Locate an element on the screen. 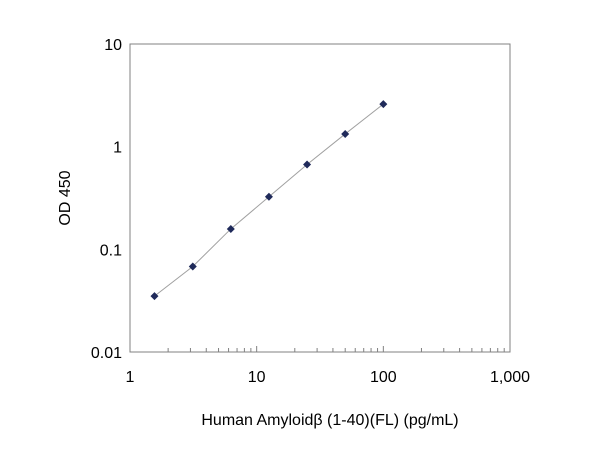  y-tick-label: 0.1 is located at coordinates (111, 250).